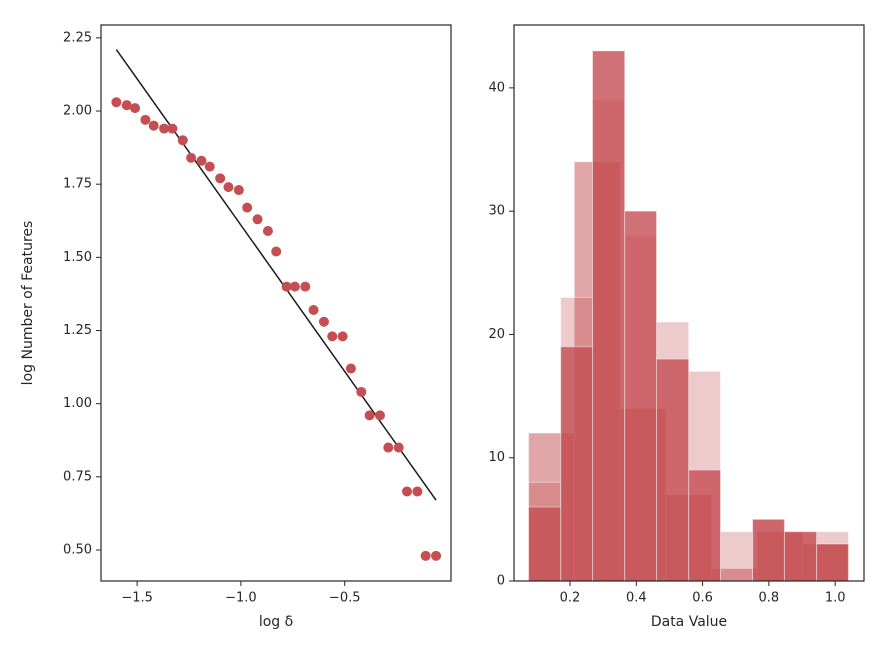  I want to click on y-tick-label: 0.50, so click(77, 549).